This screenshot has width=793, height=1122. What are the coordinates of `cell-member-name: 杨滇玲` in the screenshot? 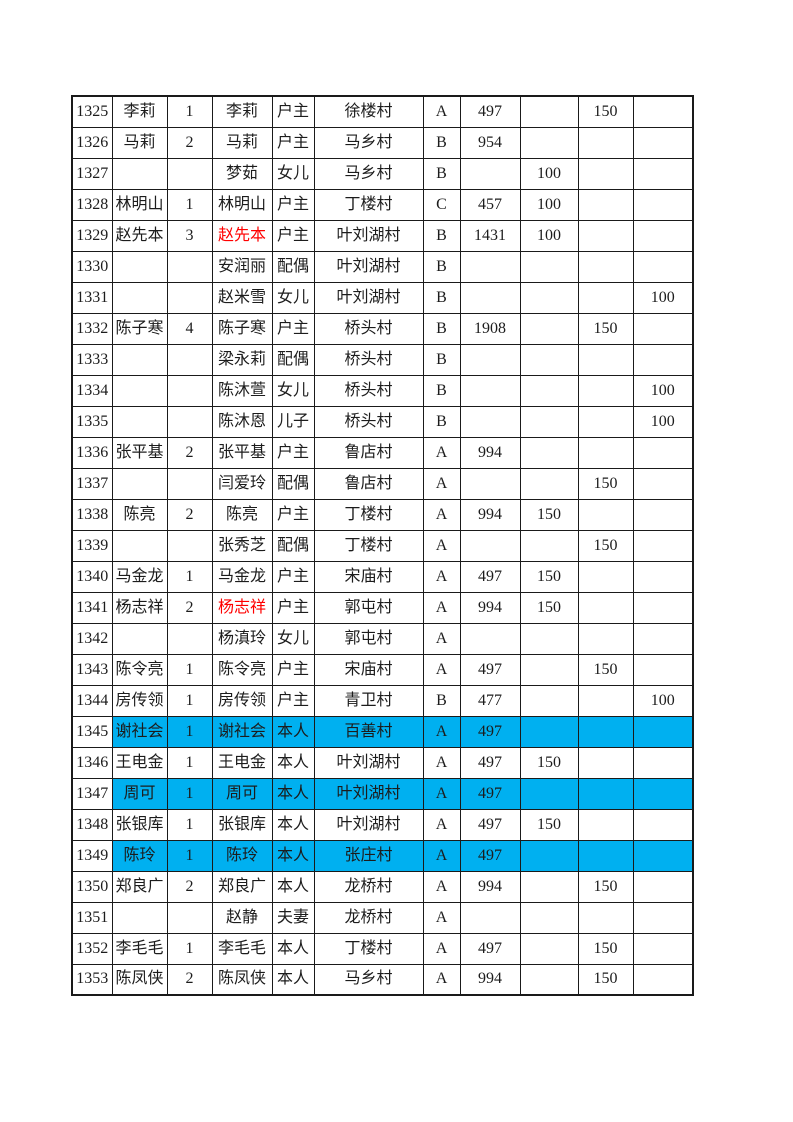 It's located at (242, 638).